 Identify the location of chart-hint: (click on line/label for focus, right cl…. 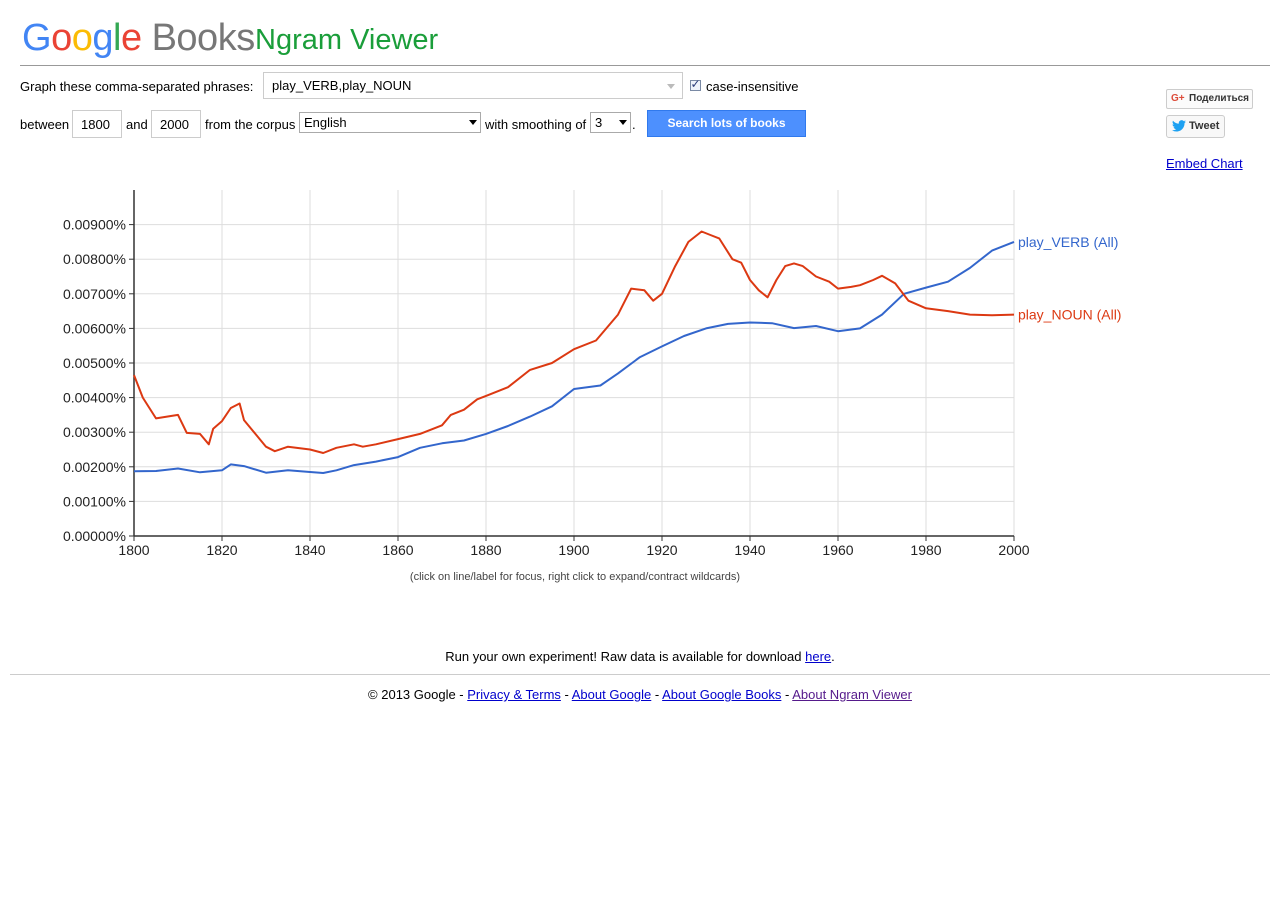
(575, 577).